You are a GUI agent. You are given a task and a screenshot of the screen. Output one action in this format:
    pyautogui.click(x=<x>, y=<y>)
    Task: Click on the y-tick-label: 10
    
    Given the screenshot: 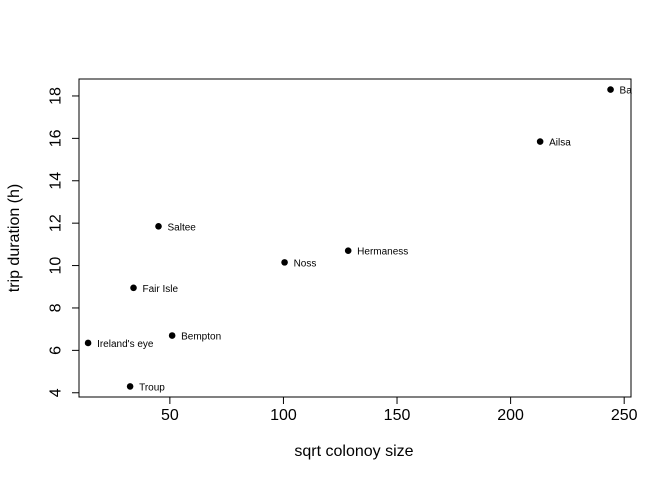 What is the action you would take?
    pyautogui.click(x=56, y=266)
    